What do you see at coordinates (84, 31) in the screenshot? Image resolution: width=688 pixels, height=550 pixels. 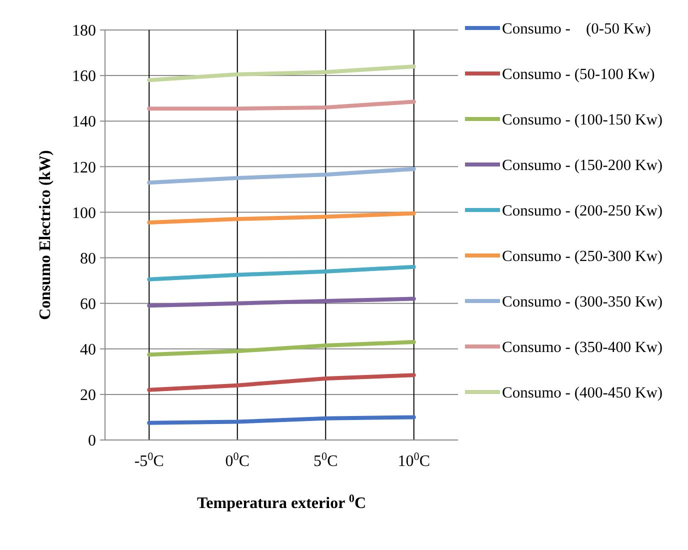 I see `y-tick-label: 180` at bounding box center [84, 31].